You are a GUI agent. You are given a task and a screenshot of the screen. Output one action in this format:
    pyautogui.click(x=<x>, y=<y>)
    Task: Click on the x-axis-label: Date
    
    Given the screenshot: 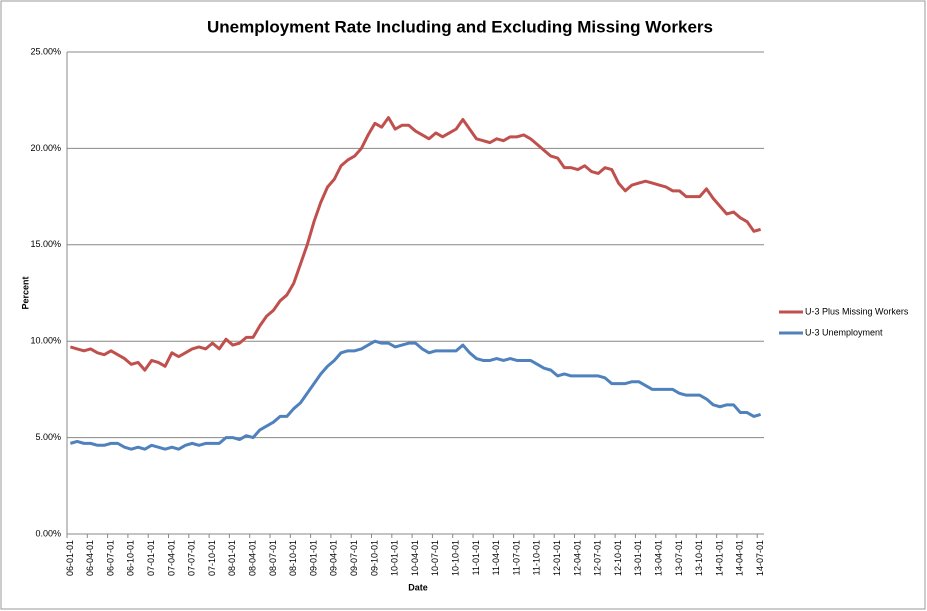 What is the action you would take?
    pyautogui.click(x=418, y=587)
    